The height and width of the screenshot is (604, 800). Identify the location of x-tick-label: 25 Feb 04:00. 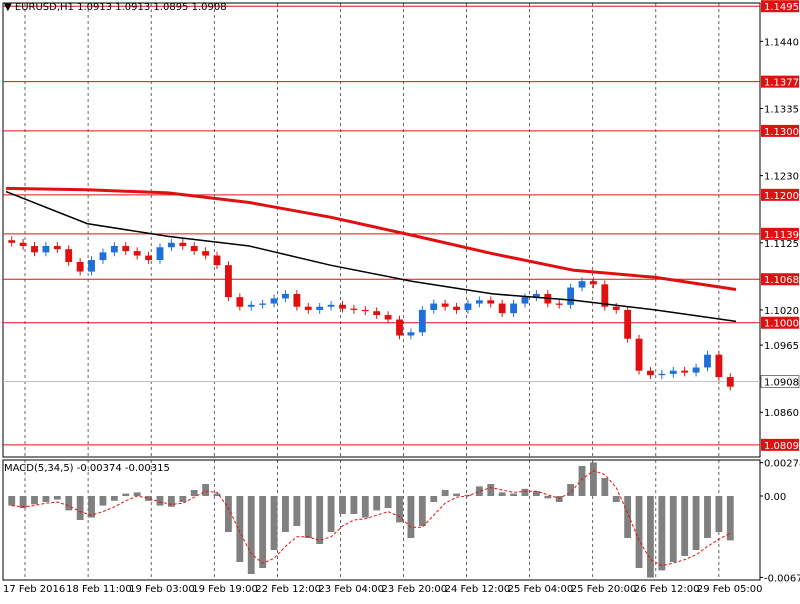
(541, 589).